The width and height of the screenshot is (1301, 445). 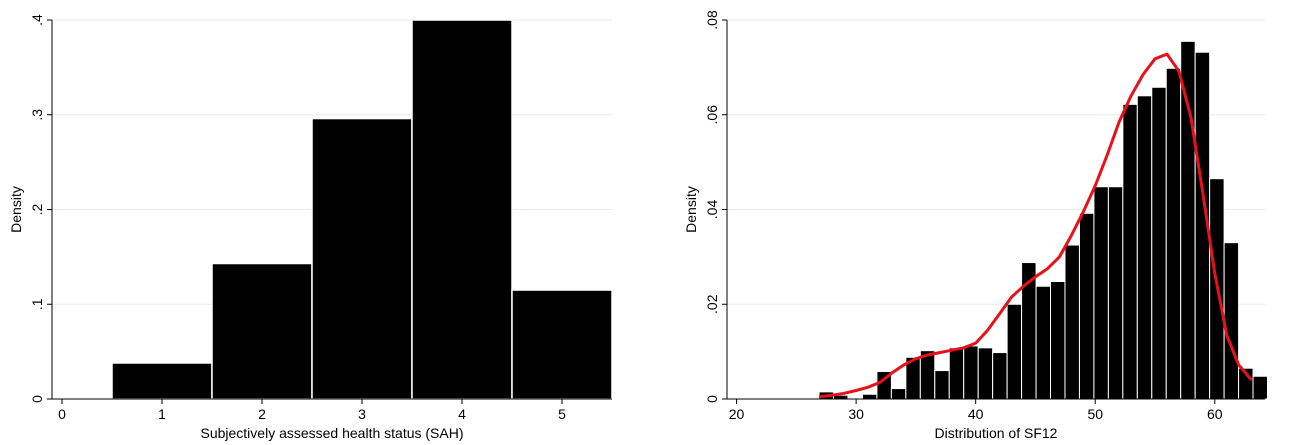 I want to click on x-tick-label: 1, so click(x=162, y=414).